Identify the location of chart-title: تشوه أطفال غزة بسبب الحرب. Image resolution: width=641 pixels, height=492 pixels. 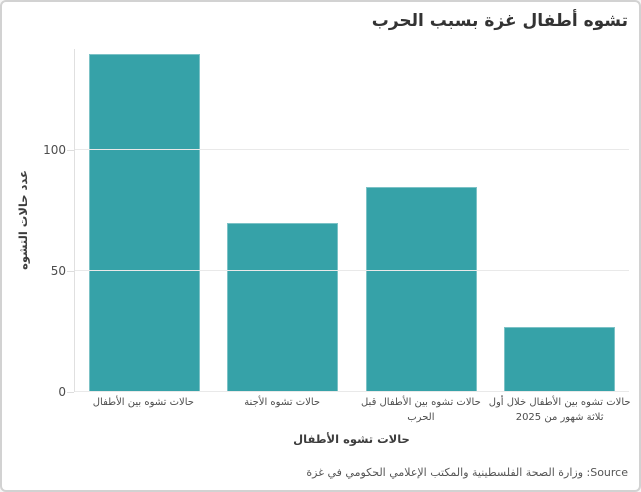
(499, 21).